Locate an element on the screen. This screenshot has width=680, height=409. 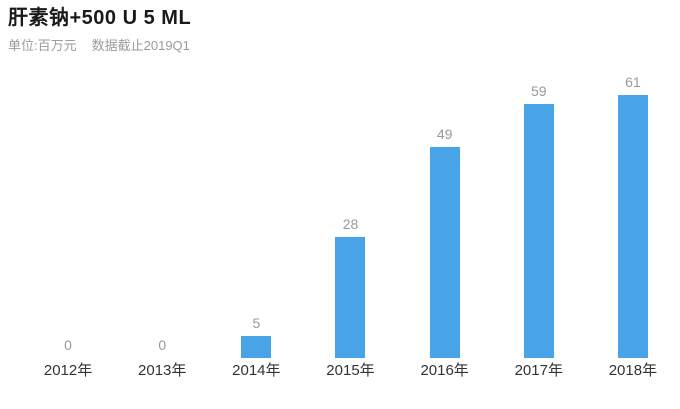
bar-group: 61 2018年 is located at coordinates (633, 219).